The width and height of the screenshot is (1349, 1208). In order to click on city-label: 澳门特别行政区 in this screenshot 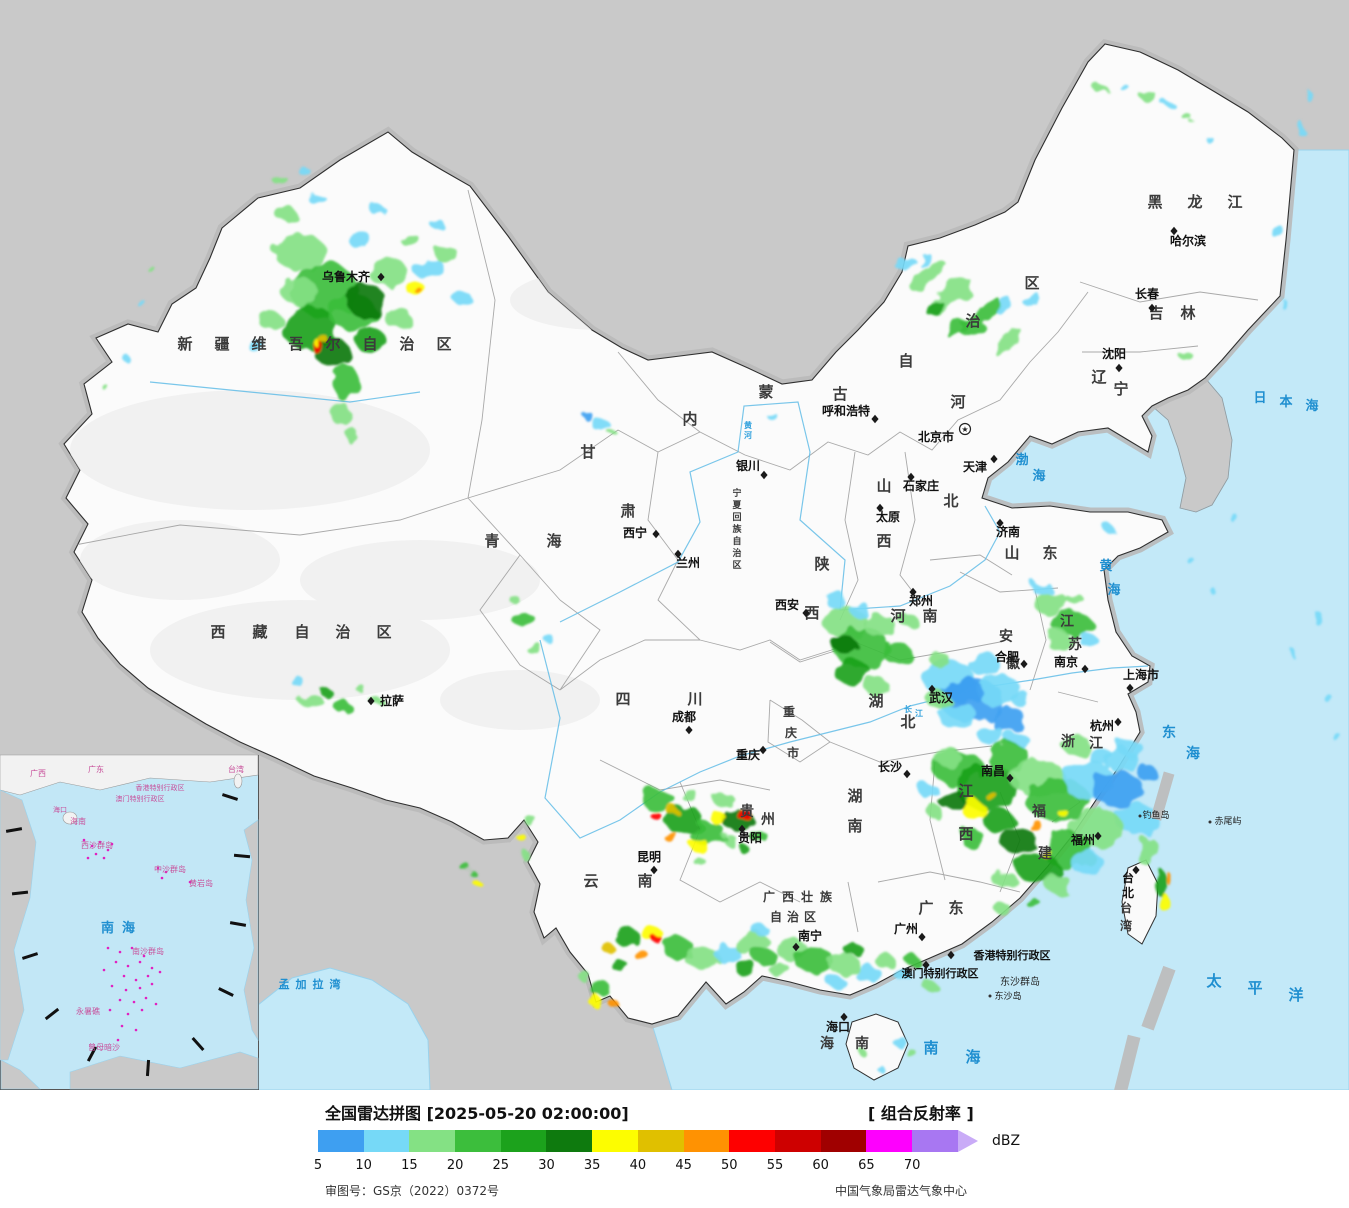, I will do `click(940, 973)`.